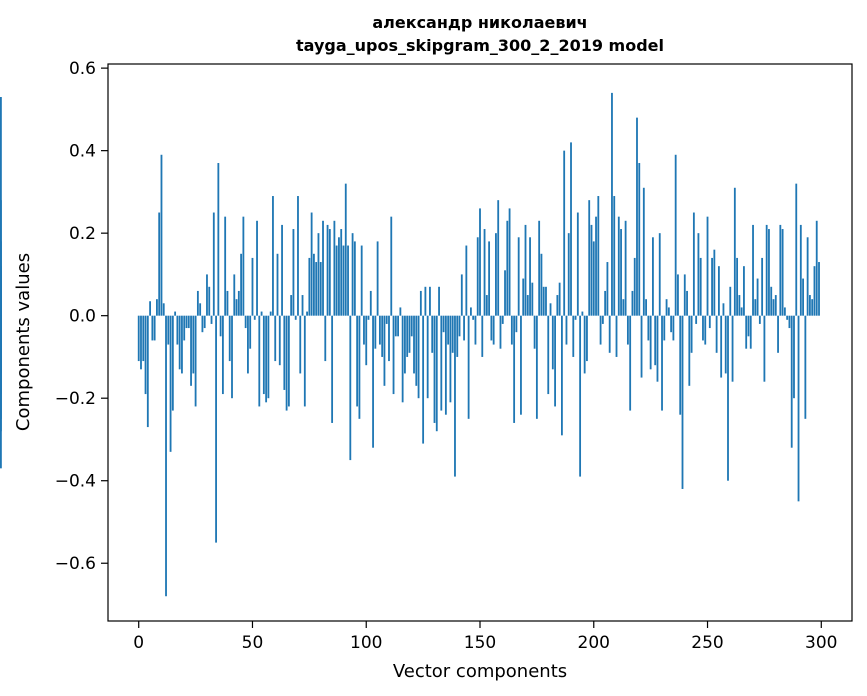 The width and height of the screenshot is (867, 696). What do you see at coordinates (138, 643) in the screenshot?
I see `x-tick-label: 0` at bounding box center [138, 643].